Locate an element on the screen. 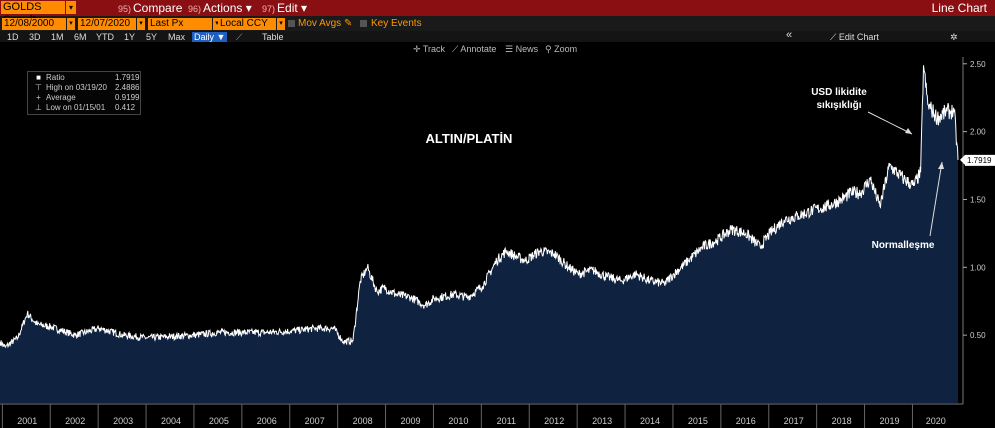 Image resolution: width=995 pixels, height=428 pixels. tools-bar is located at coordinates (497, 49).